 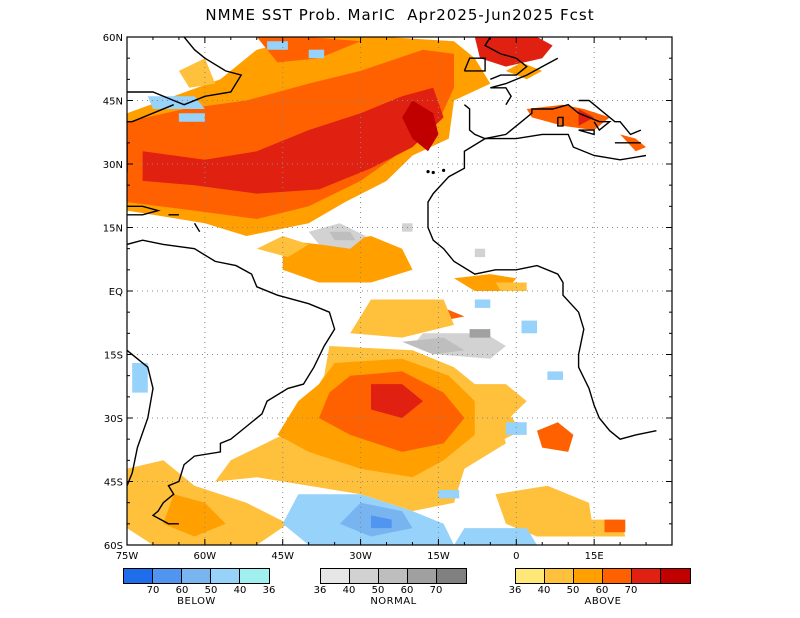 I want to click on legend-below-tick: 36, so click(x=269, y=590).